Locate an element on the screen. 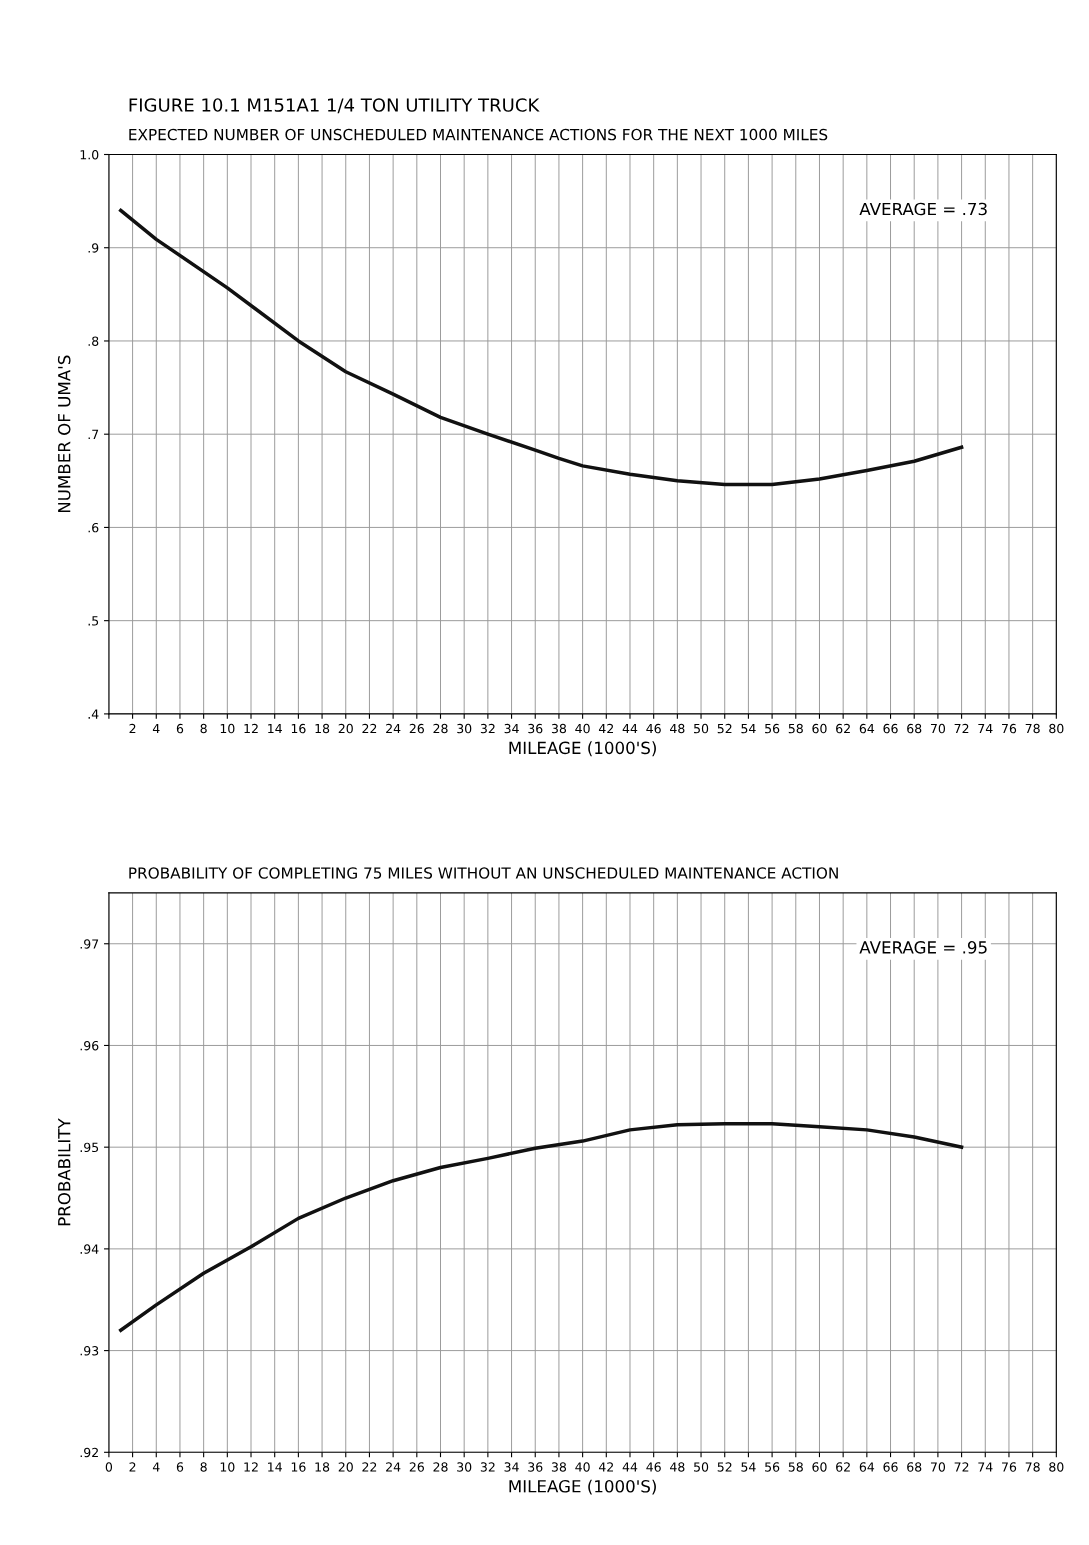 The width and height of the screenshot is (1089, 1545). chart-subtitle: EXPECTED NUMBER OF UNSCHEDULED MAINTENANCE ACTIONS FOR THE NEXT 1000 MILES is located at coordinates (478, 134).